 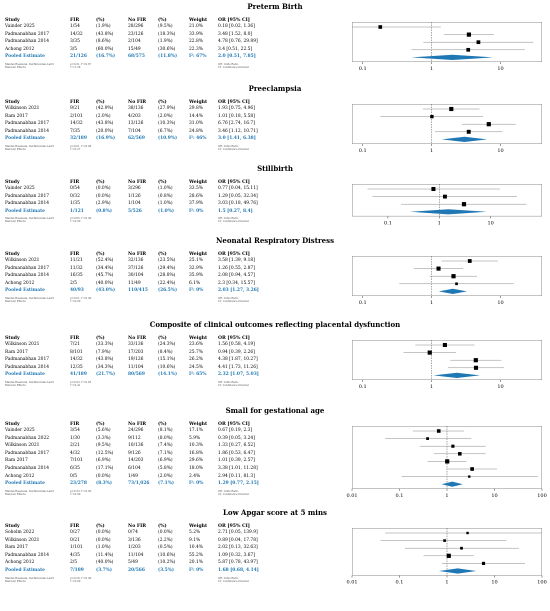 What do you see at coordinates (20, 563) in the screenshot?
I see `study-study: Achong 2012` at bounding box center [20, 563].